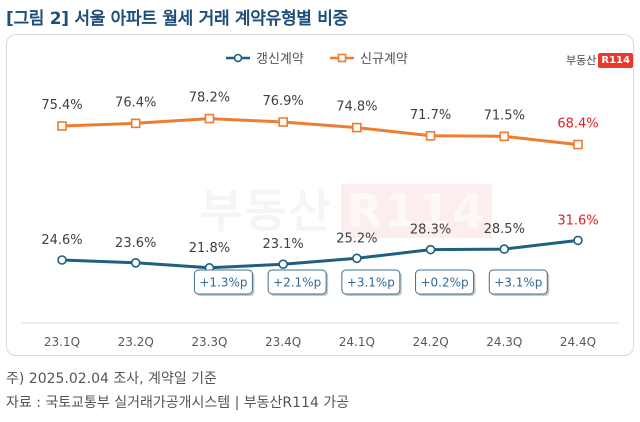 The height and width of the screenshot is (422, 640). I want to click on annotation-text-0: +1.3%p, so click(223, 283).